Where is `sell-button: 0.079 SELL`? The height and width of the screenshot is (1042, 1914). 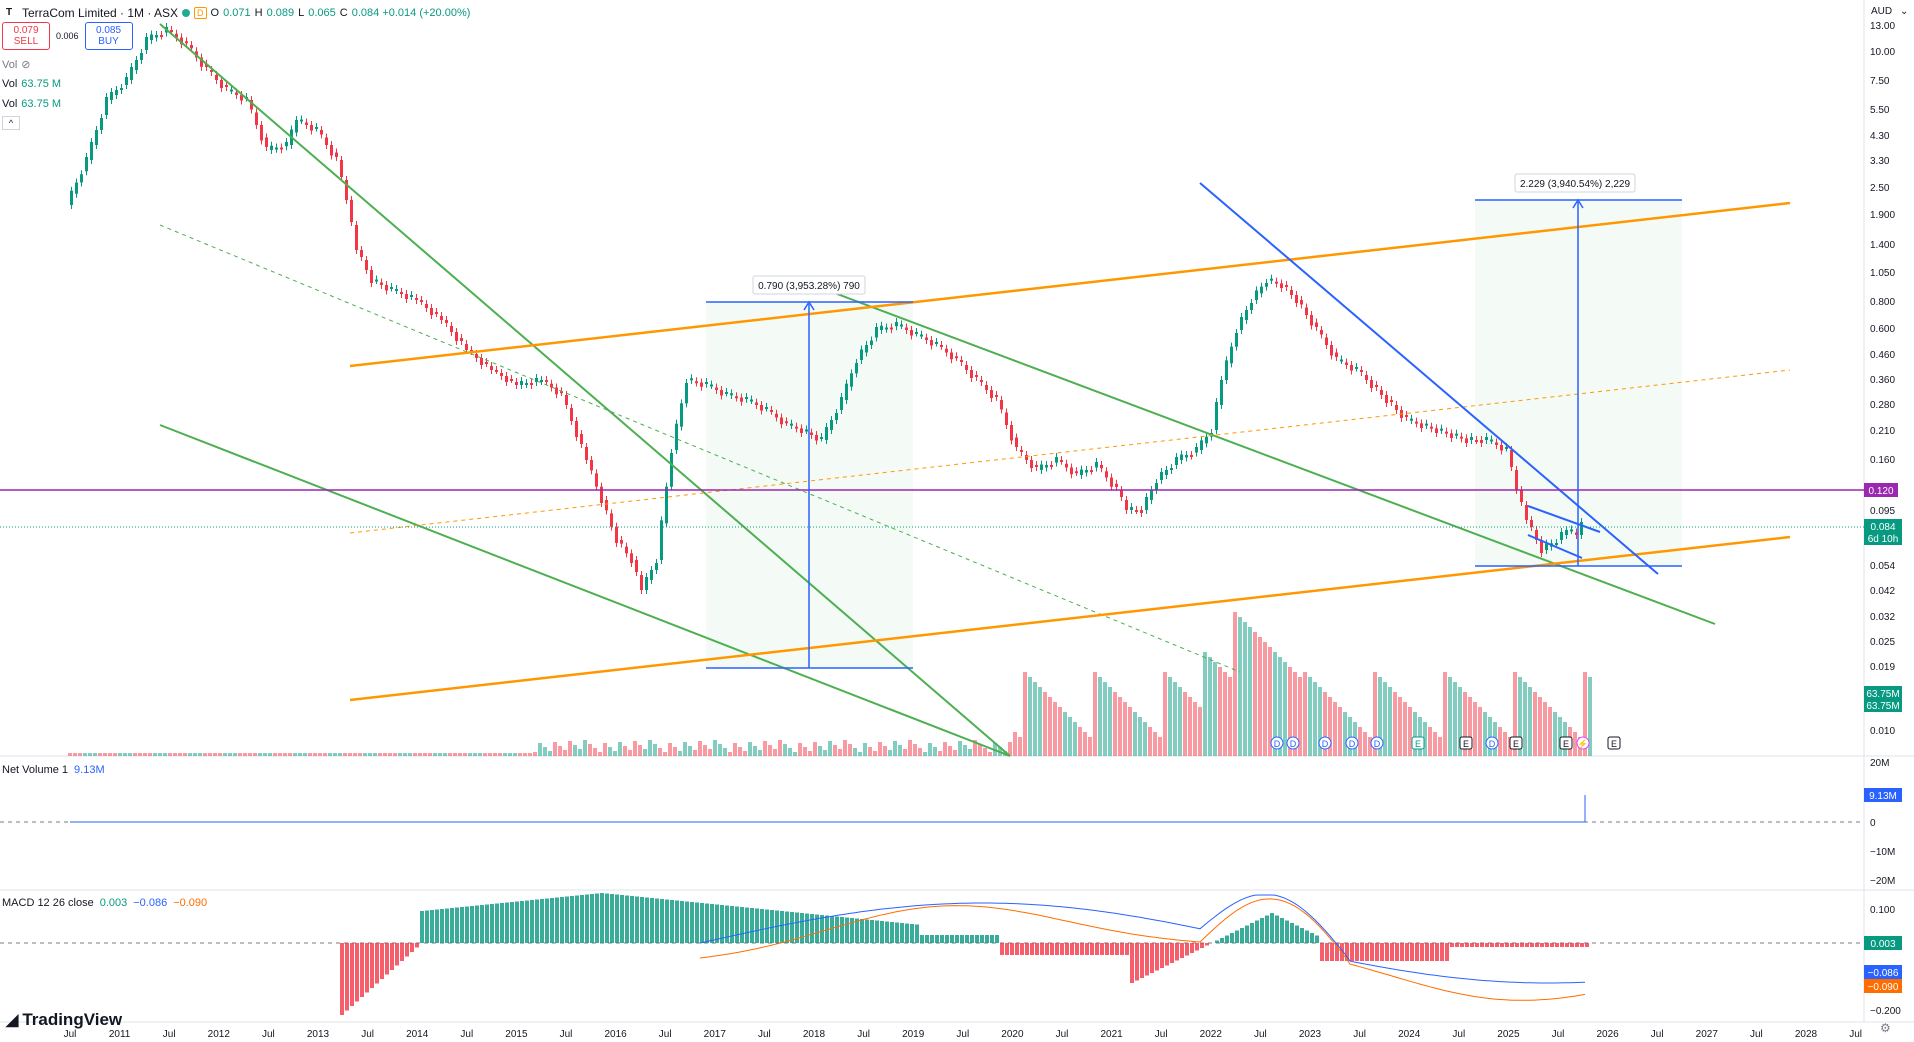
sell-button: 0.079 SELL is located at coordinates (26, 36).